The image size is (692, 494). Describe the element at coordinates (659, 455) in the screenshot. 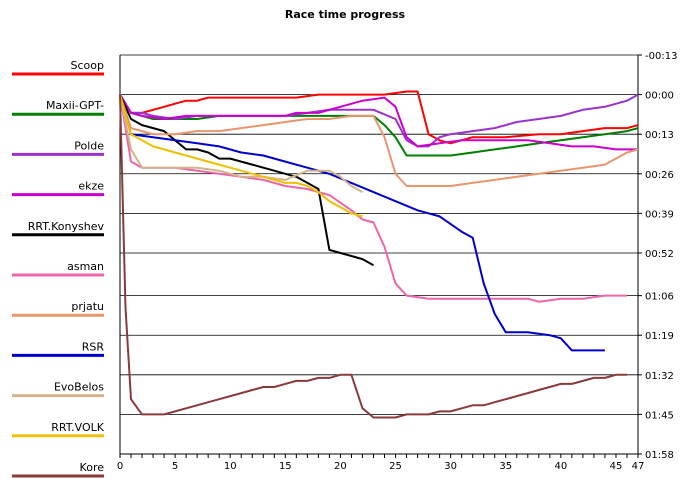

I see `y-tick-label-10: 01:58` at that location.